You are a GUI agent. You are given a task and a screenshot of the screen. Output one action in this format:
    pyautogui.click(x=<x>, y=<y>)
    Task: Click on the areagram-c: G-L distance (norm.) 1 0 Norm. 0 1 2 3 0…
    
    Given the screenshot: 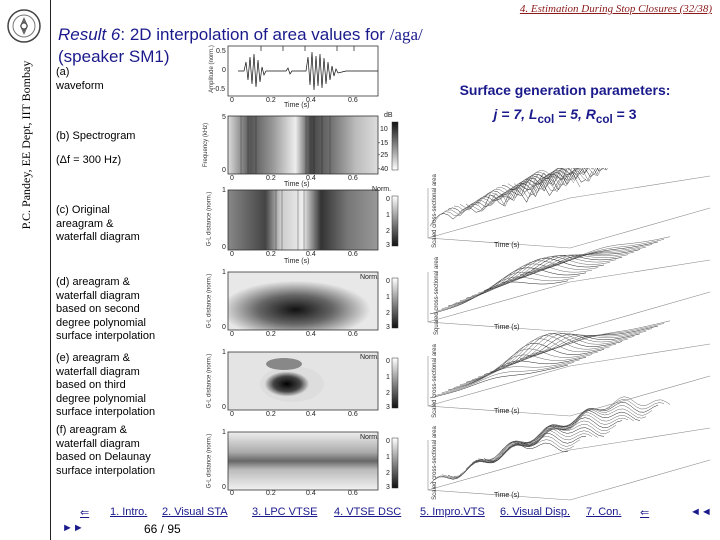 What is the action you would take?
    pyautogui.click(x=296, y=225)
    